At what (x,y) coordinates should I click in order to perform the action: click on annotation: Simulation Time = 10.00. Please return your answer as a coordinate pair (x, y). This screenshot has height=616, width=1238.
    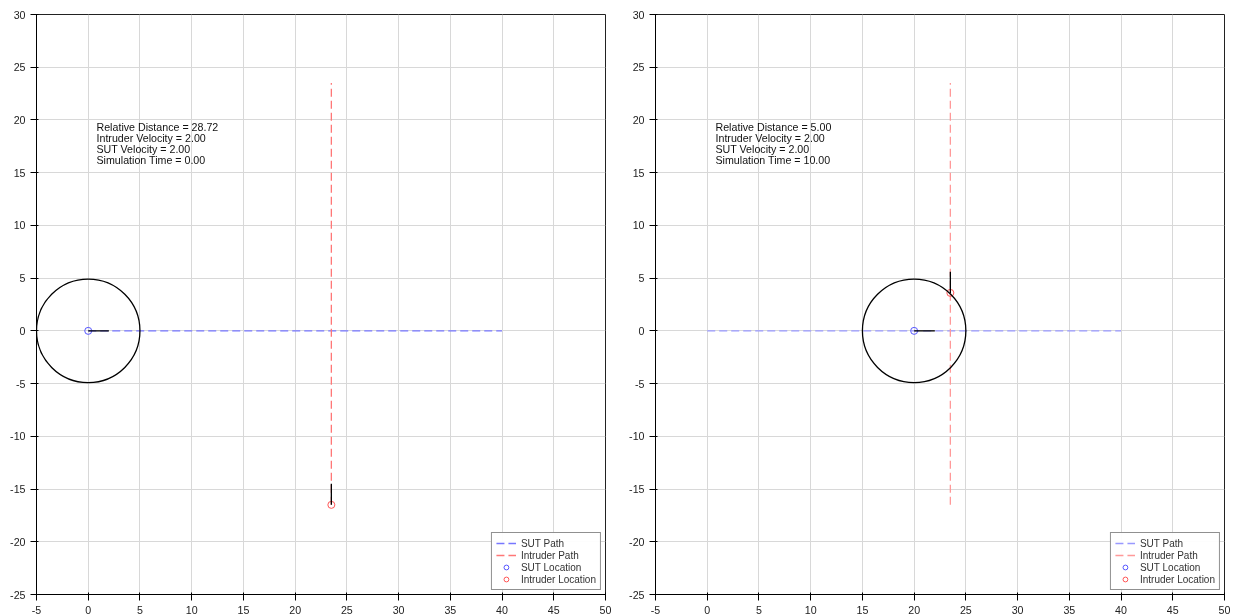
    Looking at the image, I should click on (773, 159).